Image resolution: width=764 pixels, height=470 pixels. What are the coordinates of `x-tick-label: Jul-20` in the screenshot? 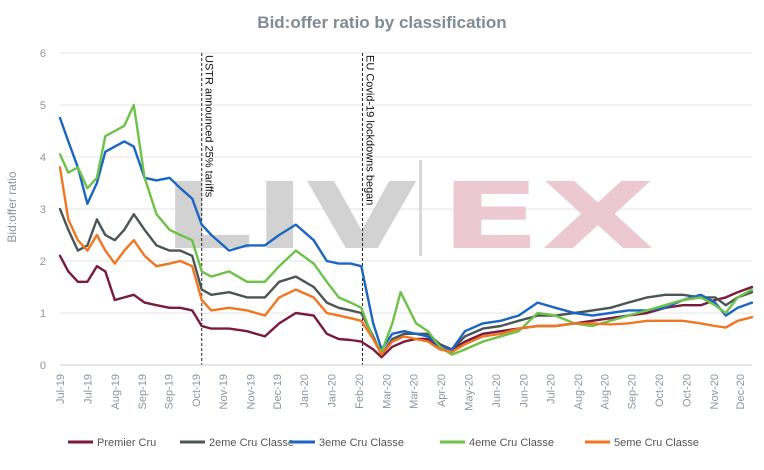 It's located at (552, 389).